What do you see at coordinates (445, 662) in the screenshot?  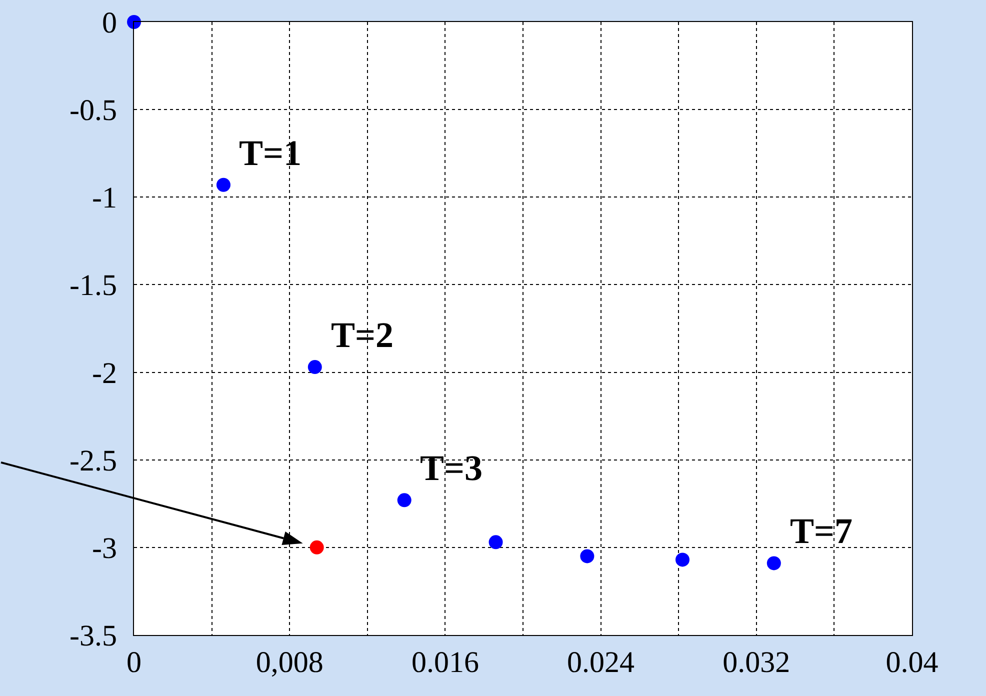 I see `x-tick-label: 0.016` at bounding box center [445, 662].